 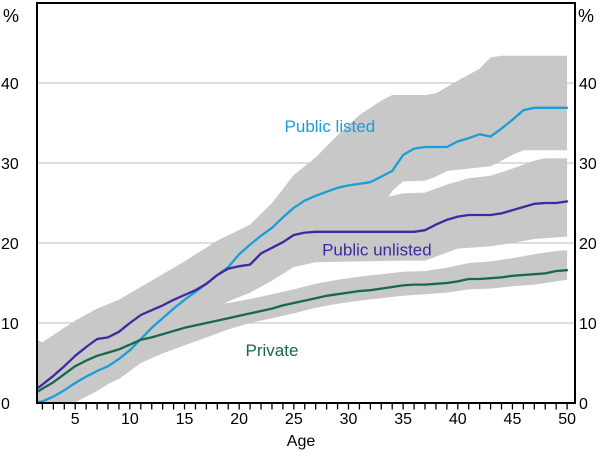 I want to click on y-tick-label-right-20: 20, so click(x=588, y=244).